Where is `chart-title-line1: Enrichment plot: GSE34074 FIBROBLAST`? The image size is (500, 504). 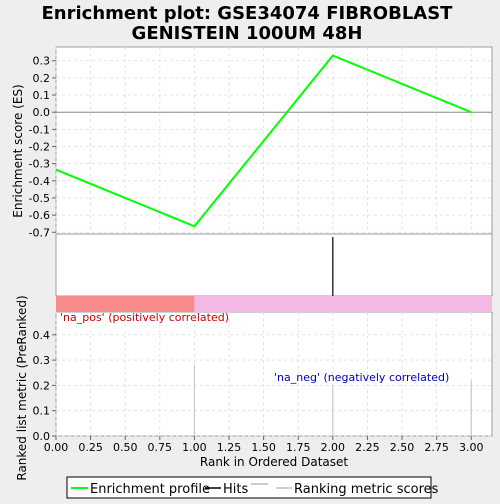 chart-title-line1: Enrichment plot: GSE34074 FIBROBLAST is located at coordinates (248, 13).